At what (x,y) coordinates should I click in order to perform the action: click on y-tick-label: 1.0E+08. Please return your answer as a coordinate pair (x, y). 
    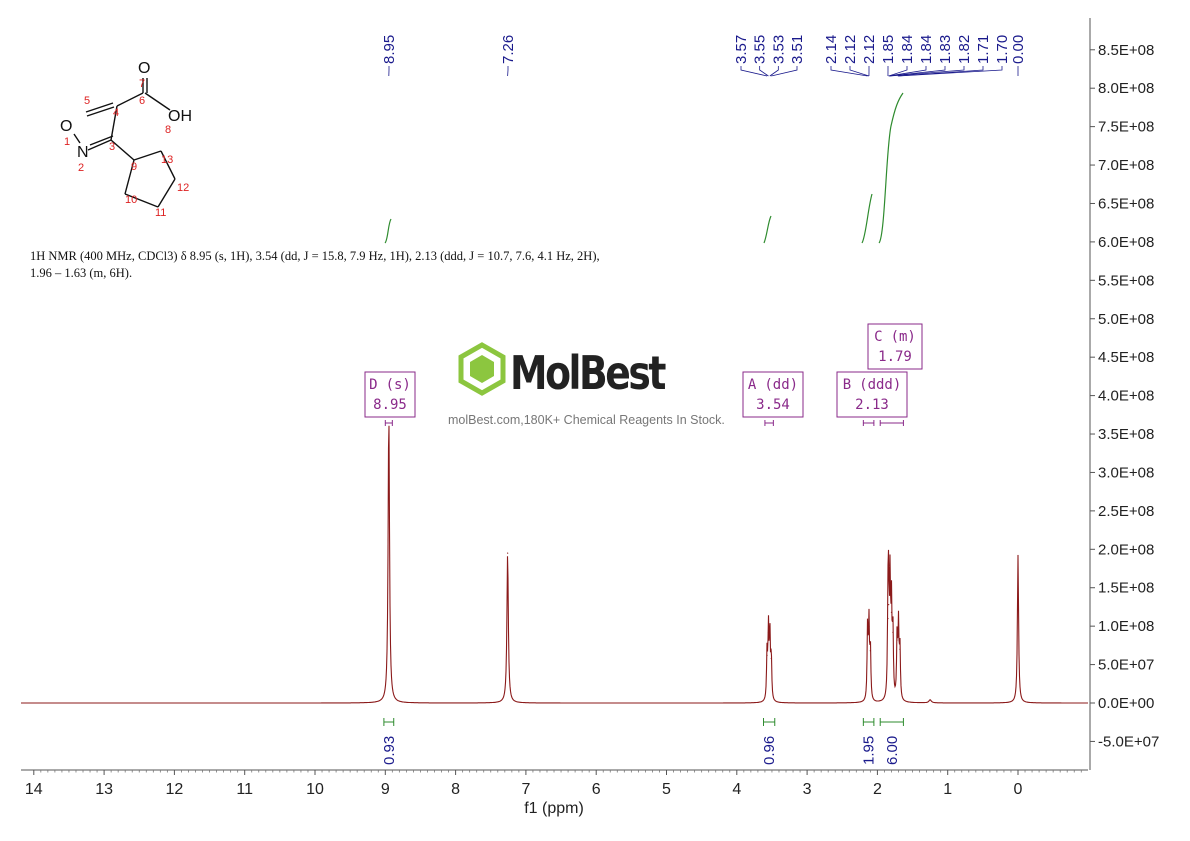
    Looking at the image, I should click on (1126, 626).